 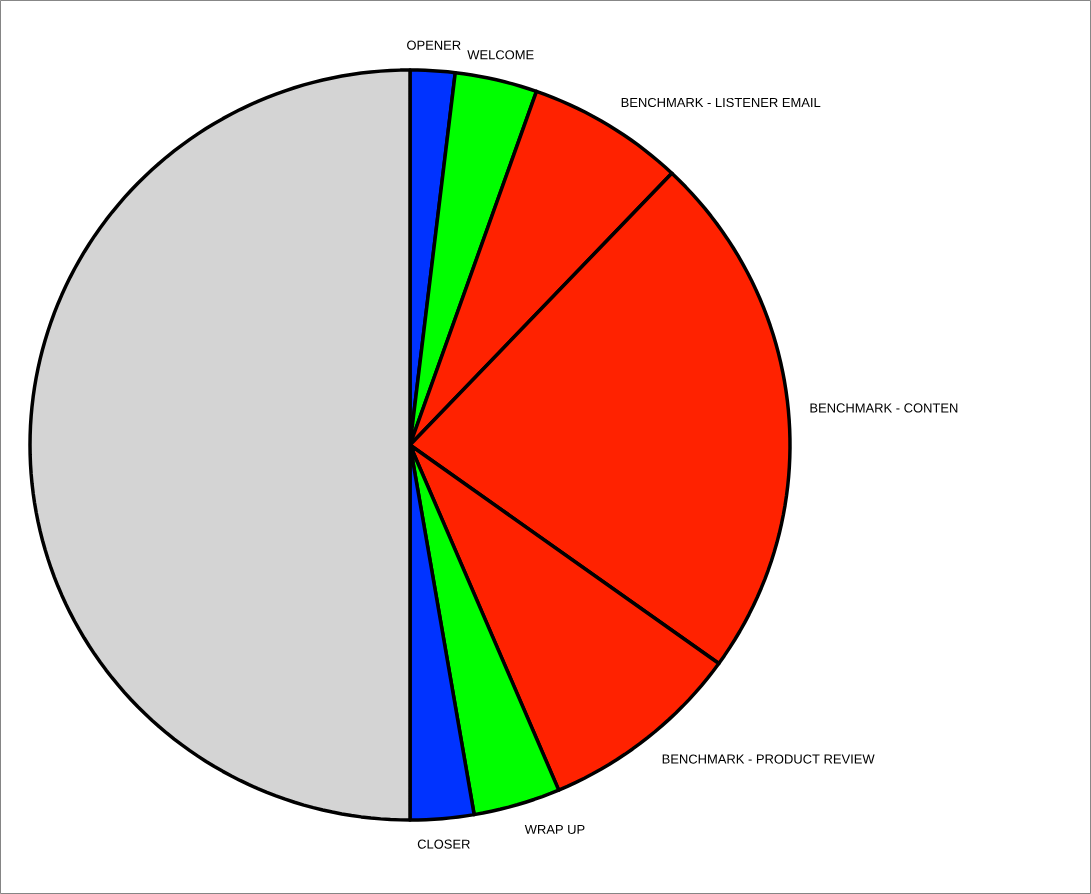 I want to click on slice-label: WRAP UP, so click(x=554, y=829).